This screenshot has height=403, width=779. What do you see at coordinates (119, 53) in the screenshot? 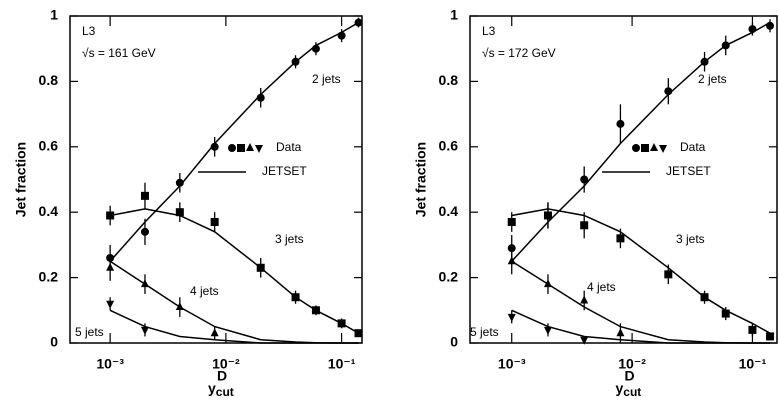
I see `annotation: √s = 161 GeV` at bounding box center [119, 53].